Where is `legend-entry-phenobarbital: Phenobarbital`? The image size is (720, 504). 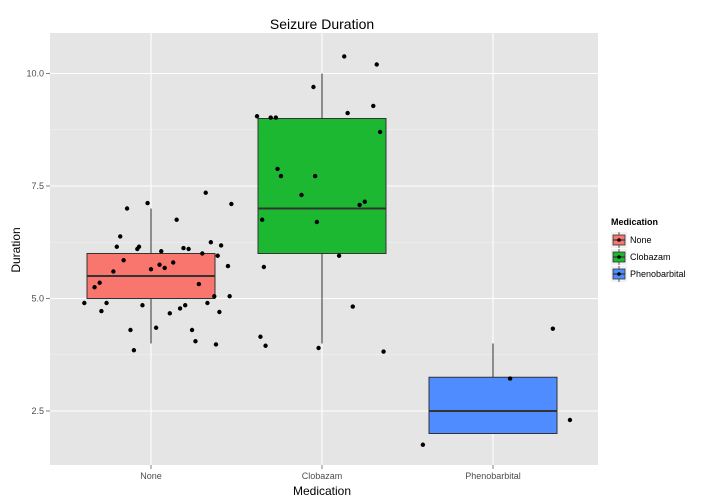
legend-entry-phenobarbital: Phenobarbital is located at coordinates (648, 274).